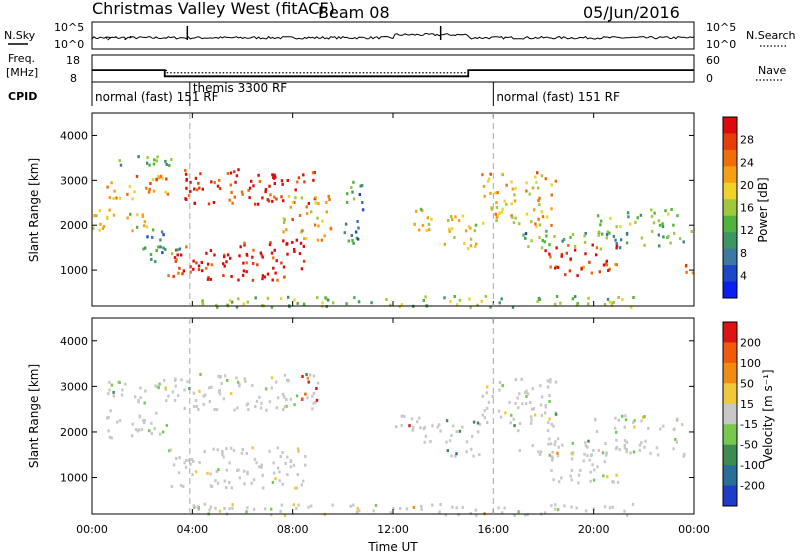 This screenshot has height=554, width=800. I want to click on cpid-label: CPID, so click(22, 96).